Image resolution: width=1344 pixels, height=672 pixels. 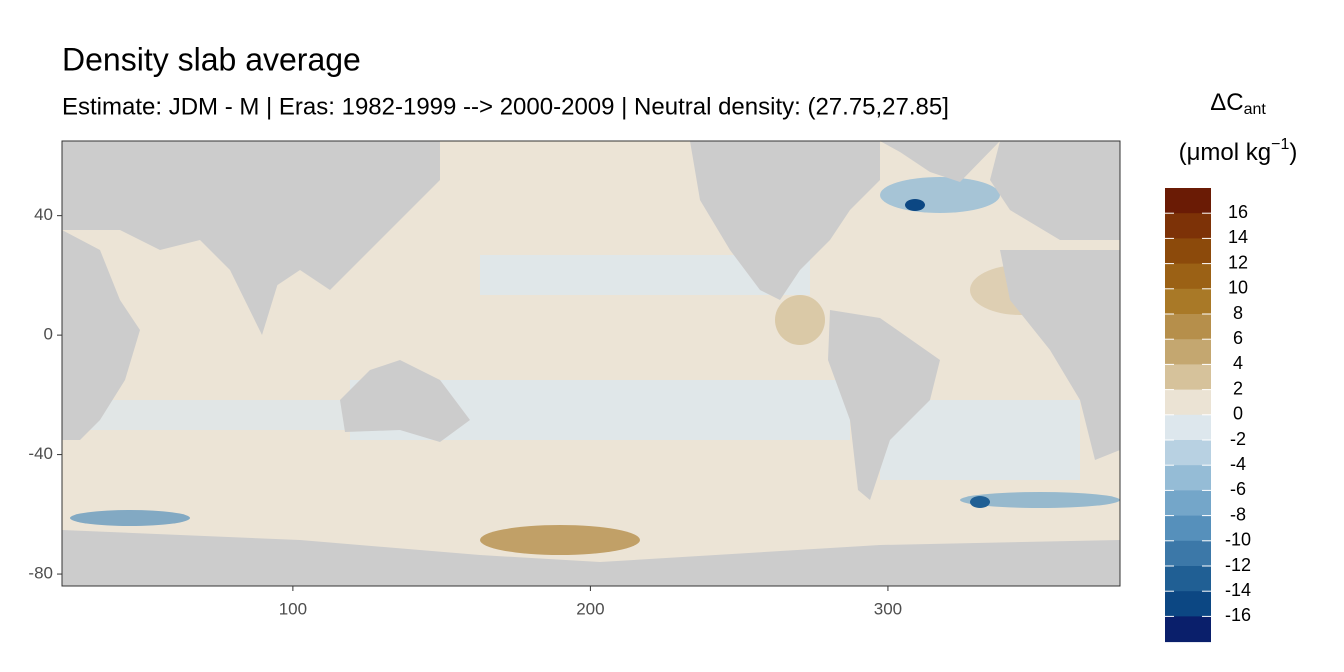 What do you see at coordinates (1238, 489) in the screenshot?
I see `legend-label: -6` at bounding box center [1238, 489].